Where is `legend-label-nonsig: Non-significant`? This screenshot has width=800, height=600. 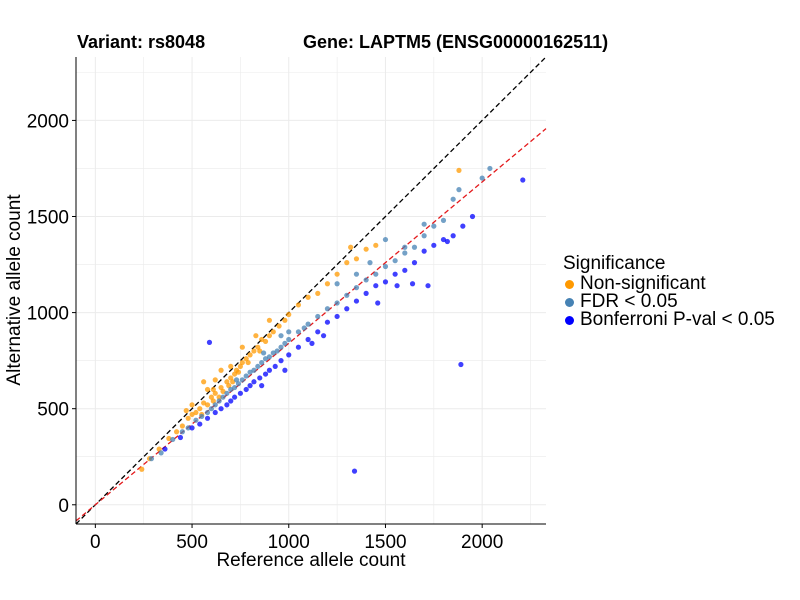 legend-label-nonsig: Non-significant is located at coordinates (643, 283).